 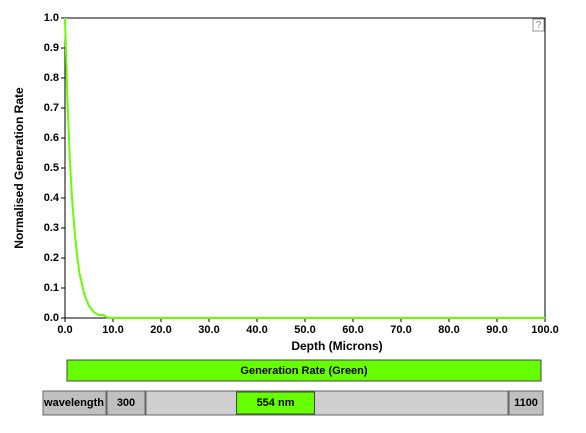 I want to click on y-tick-label: 0.1, so click(x=51, y=288).